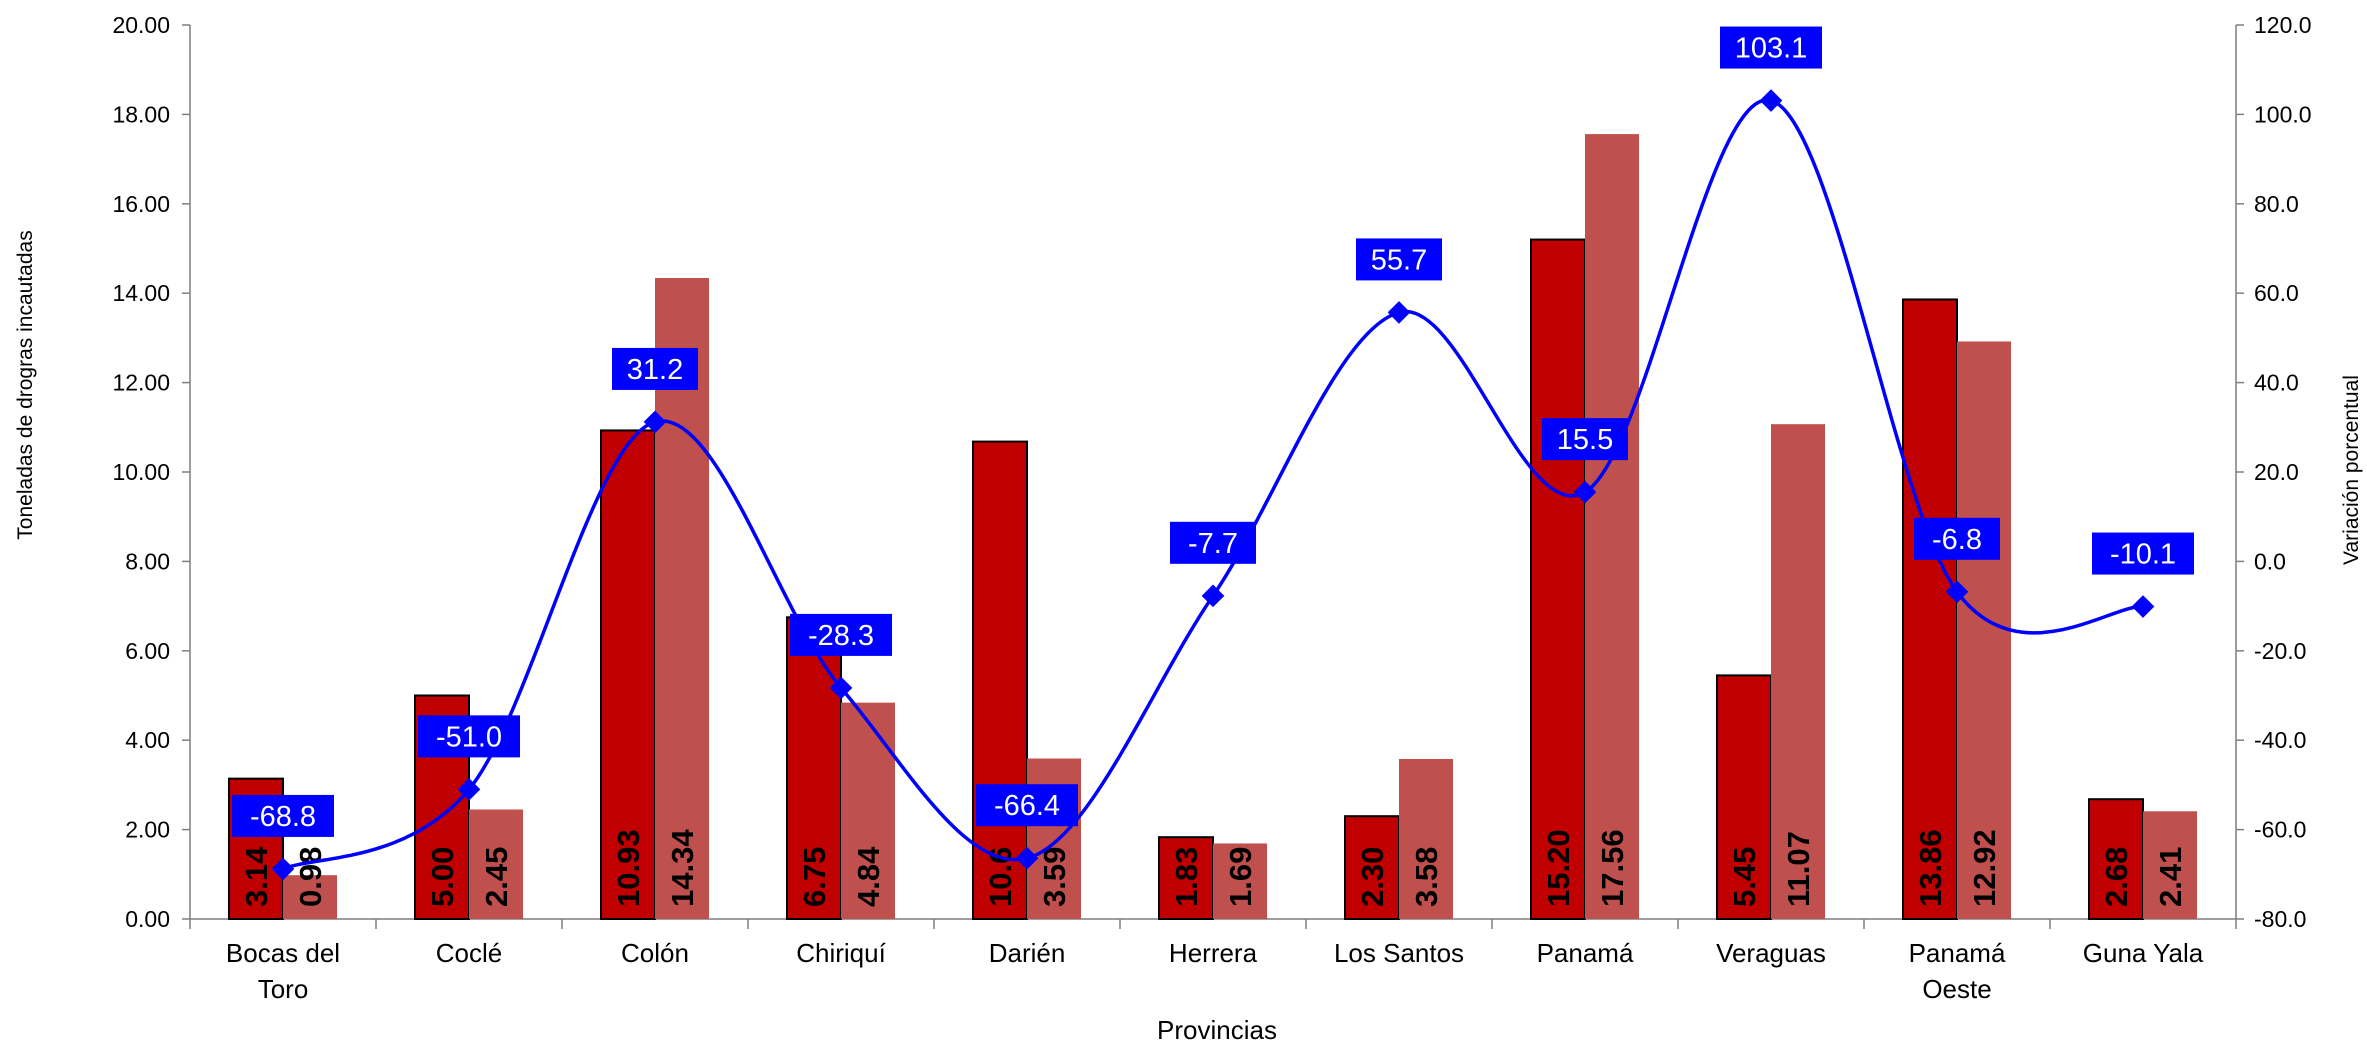  I want to click on y-right-tick-label: -60.0, so click(2280, 830).